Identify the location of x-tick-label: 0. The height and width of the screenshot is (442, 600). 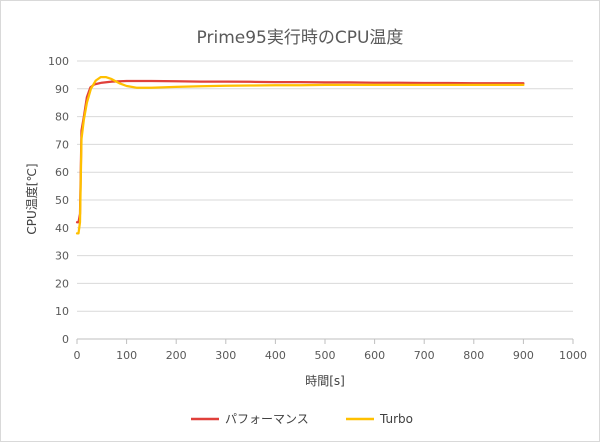
(77, 355).